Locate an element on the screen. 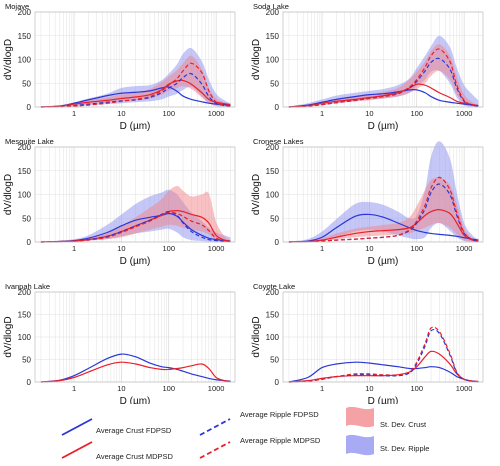 The height and width of the screenshot is (466, 500). panel-title: Ivanpah Lake is located at coordinates (27, 286).